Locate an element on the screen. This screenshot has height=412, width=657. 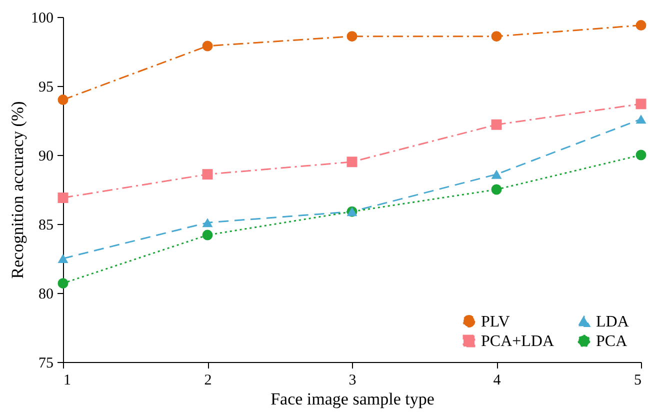
legend-label: PLV is located at coordinates (495, 321).